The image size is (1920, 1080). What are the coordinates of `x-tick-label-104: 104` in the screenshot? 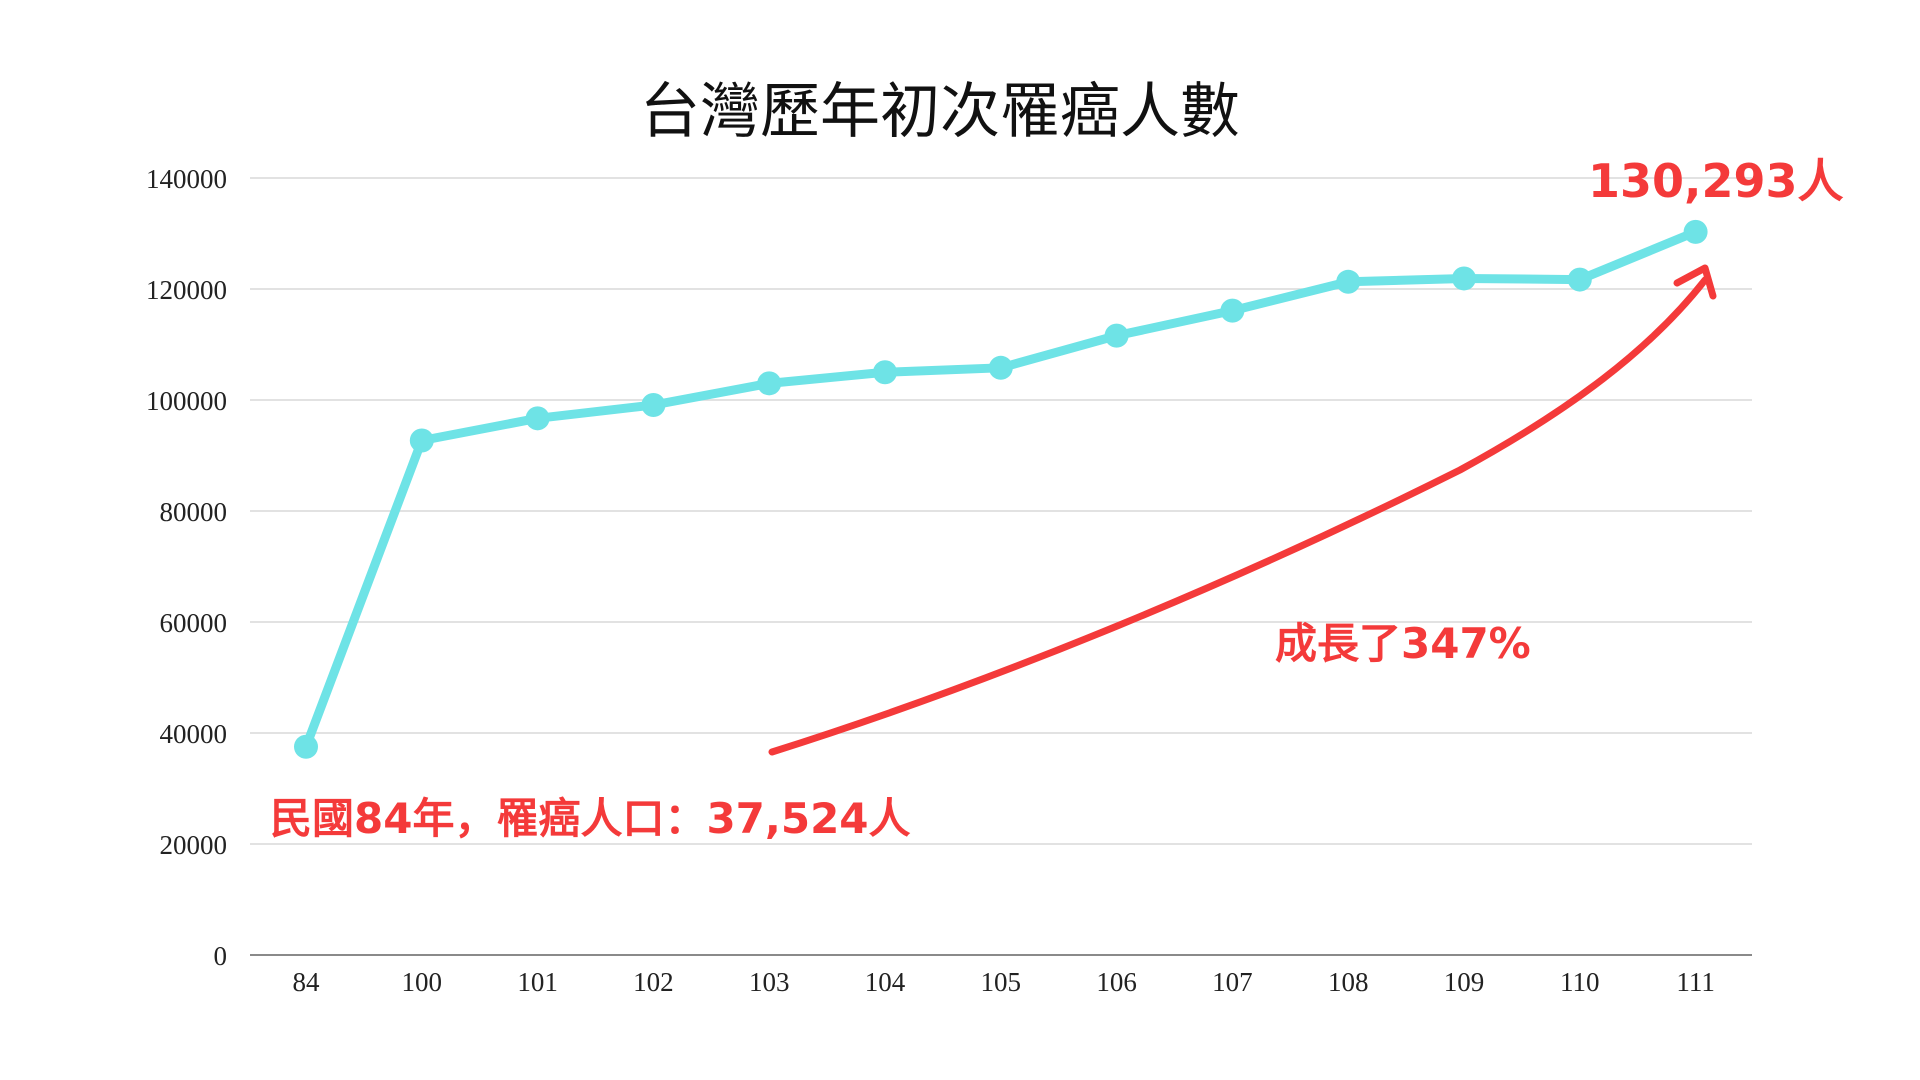 It's located at (885, 982).